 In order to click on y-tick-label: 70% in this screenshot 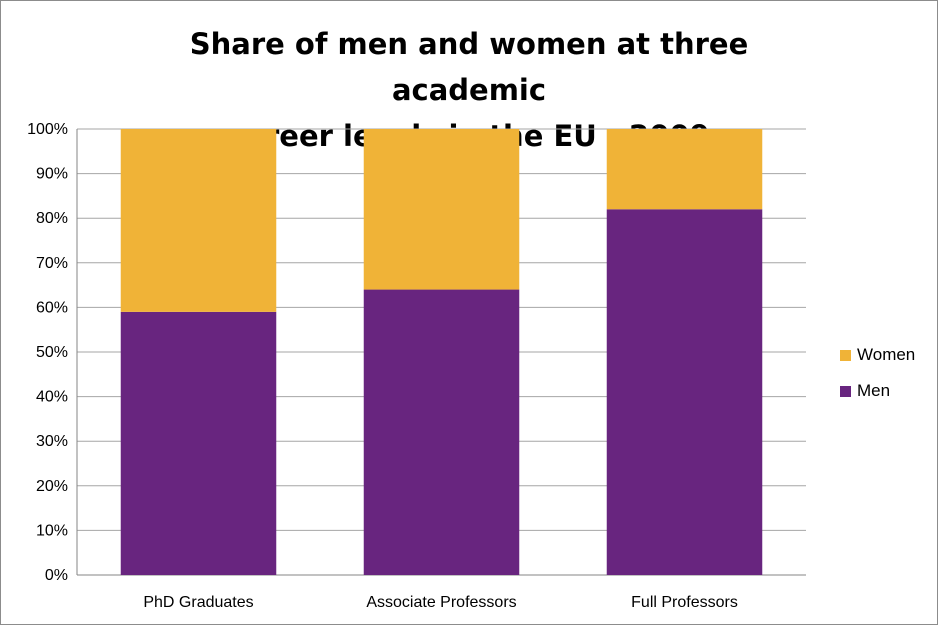, I will do `click(52, 263)`.